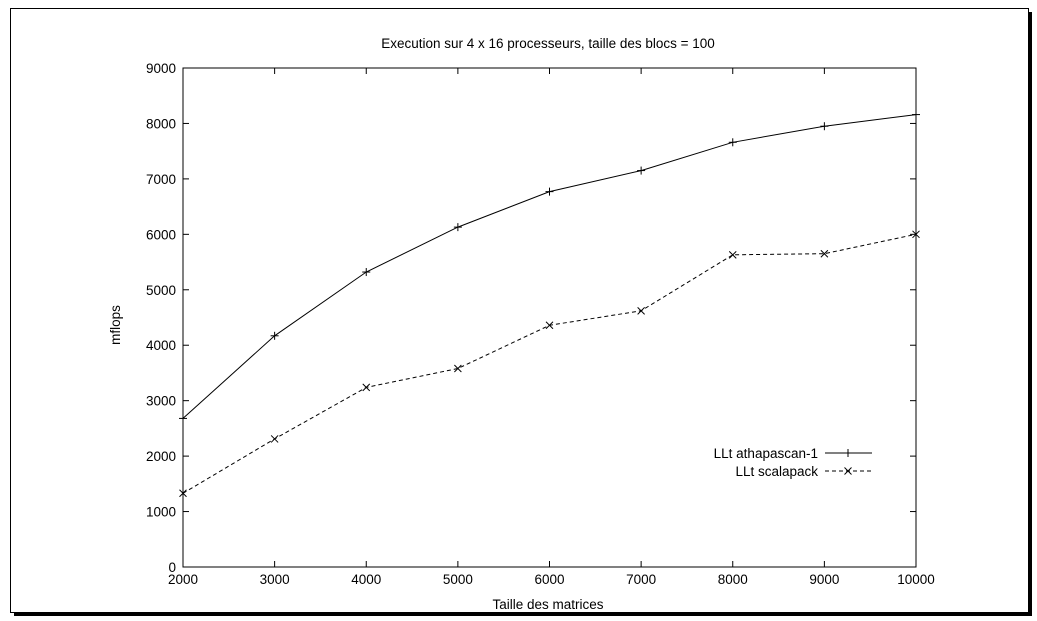 The image size is (1037, 621). What do you see at coordinates (161, 179) in the screenshot?
I see `y-tick-label: 7000` at bounding box center [161, 179].